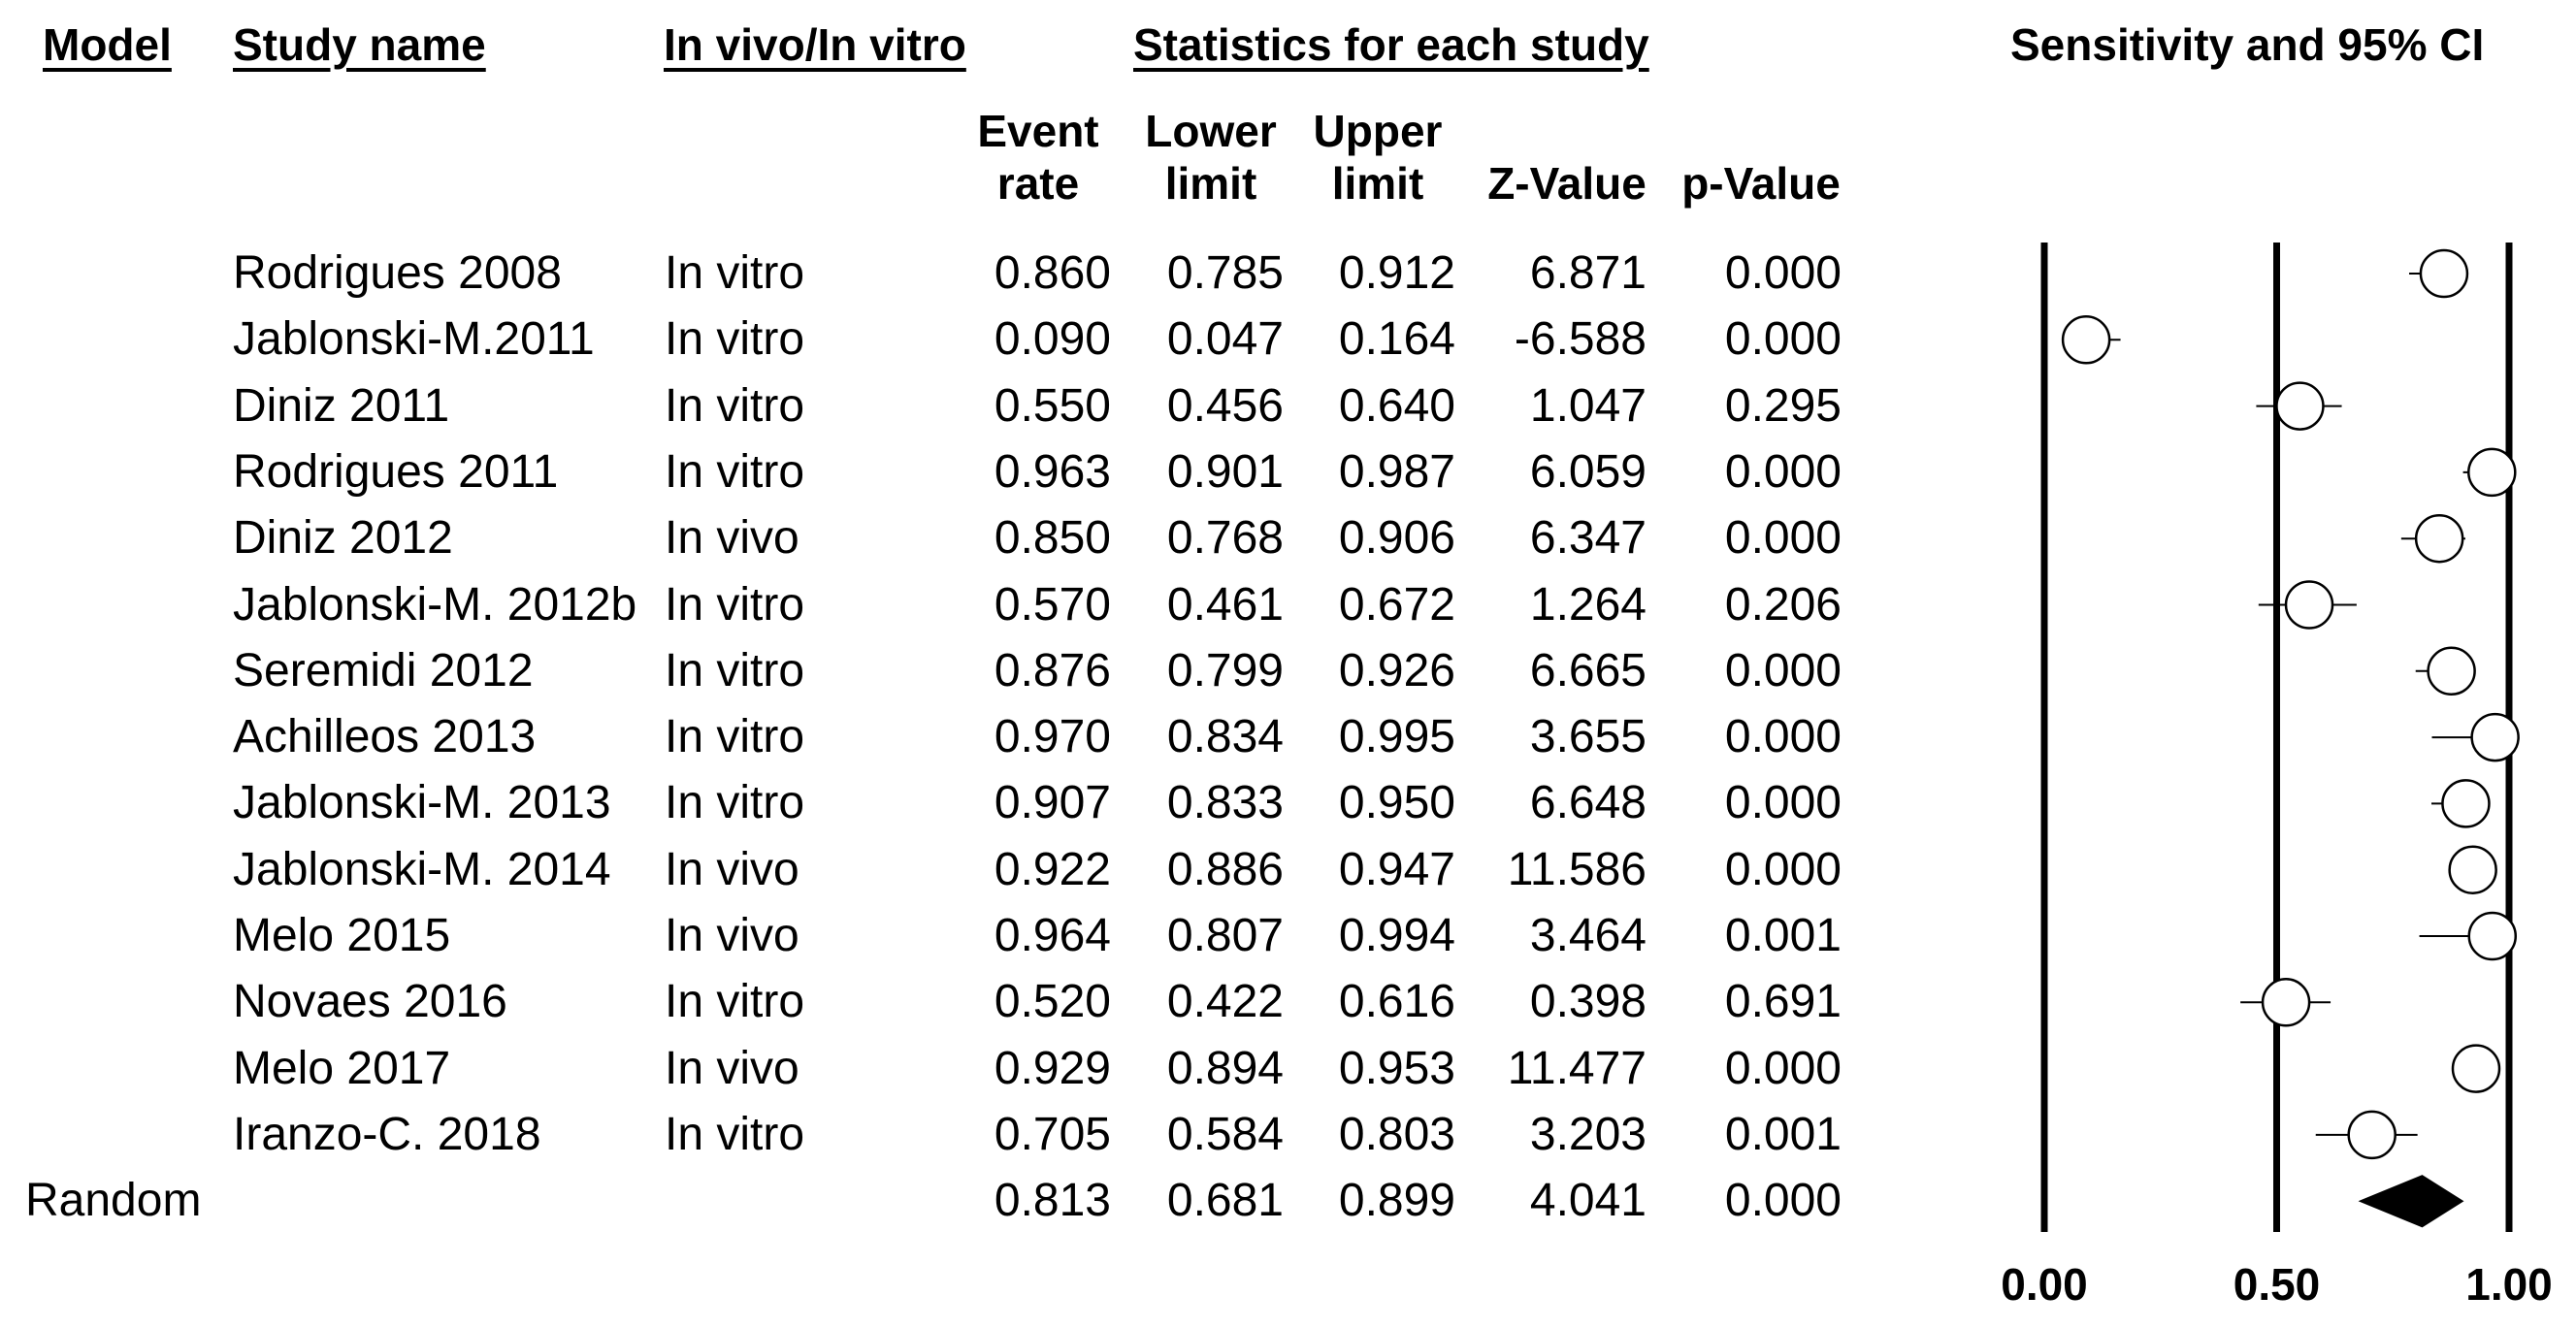  What do you see at coordinates (383, 670) in the screenshot?
I see `study-name: Seremidi 2012` at bounding box center [383, 670].